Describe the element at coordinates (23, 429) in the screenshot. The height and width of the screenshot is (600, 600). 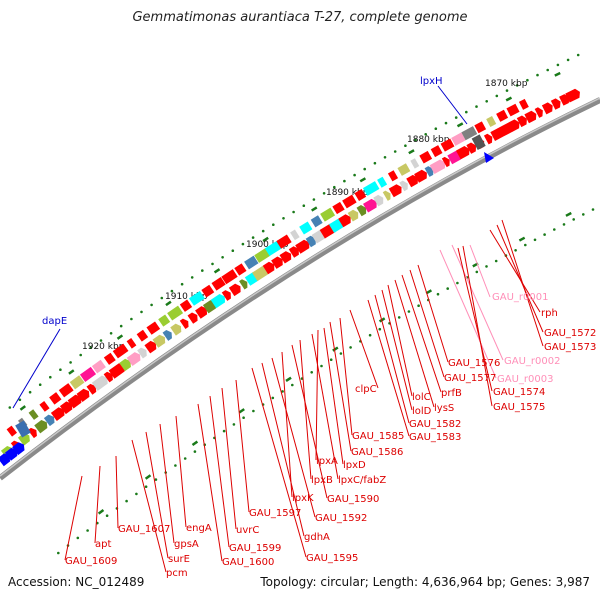
I see `gene-dapE-block` at that location.